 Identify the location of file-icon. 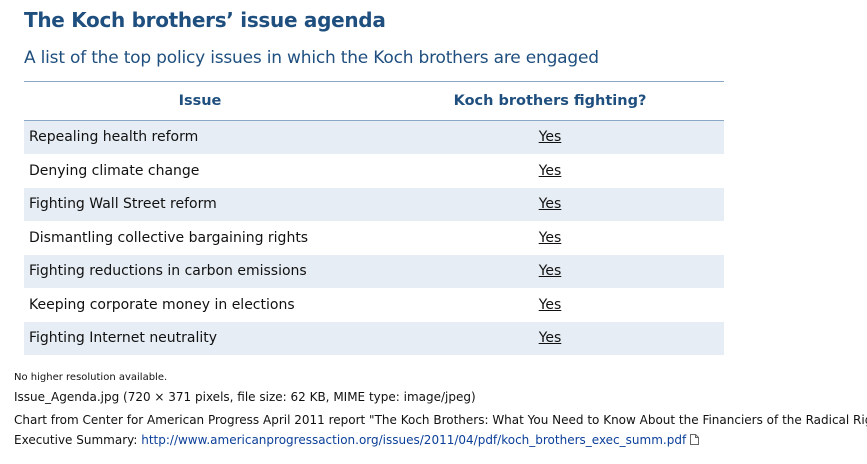
(694, 439).